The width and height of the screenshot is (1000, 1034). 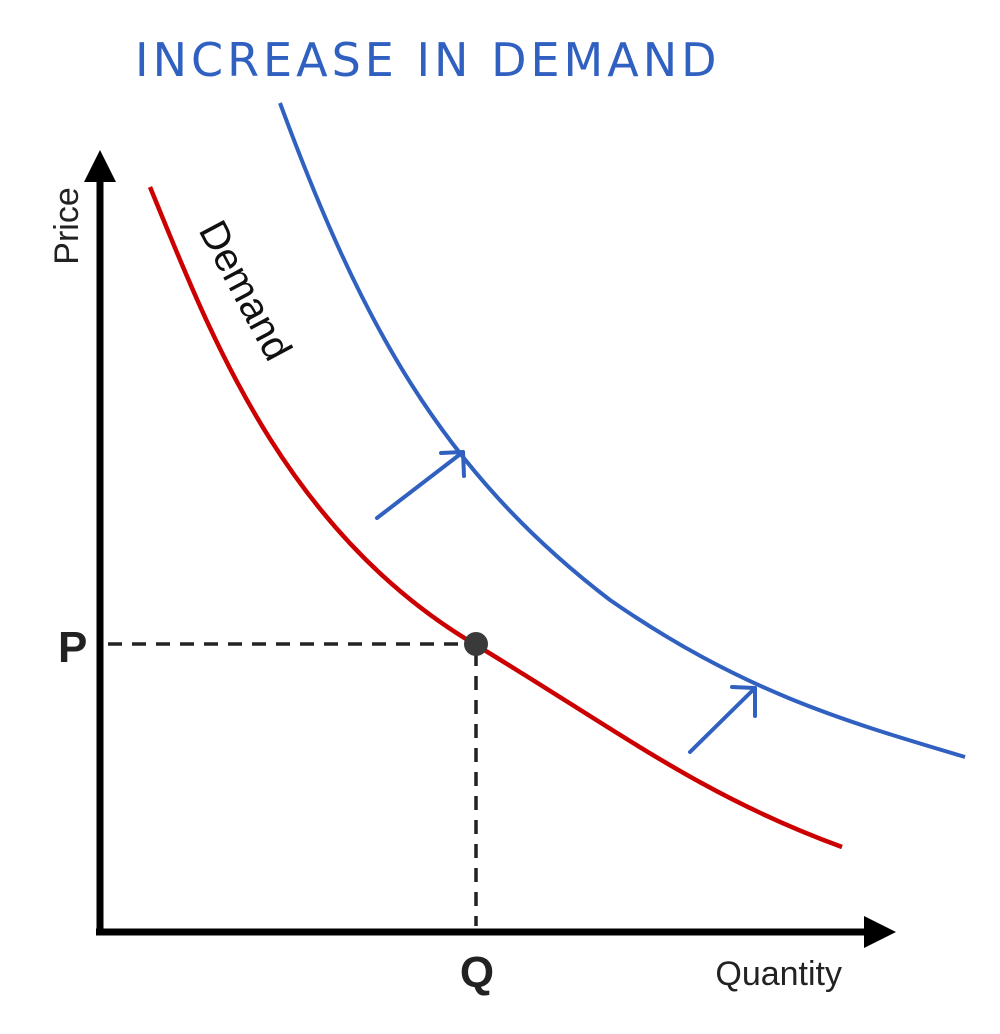 What do you see at coordinates (880, 932) in the screenshot?
I see `x-axis-arrowhead` at bounding box center [880, 932].